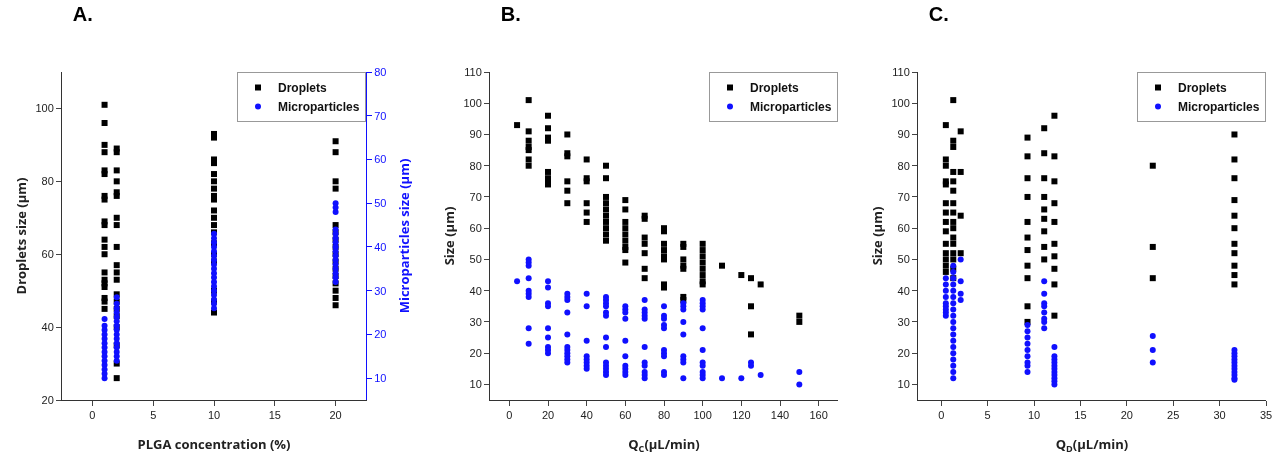 The image size is (1284, 462). I want to click on y2-tick-label: 80, so click(380, 71).